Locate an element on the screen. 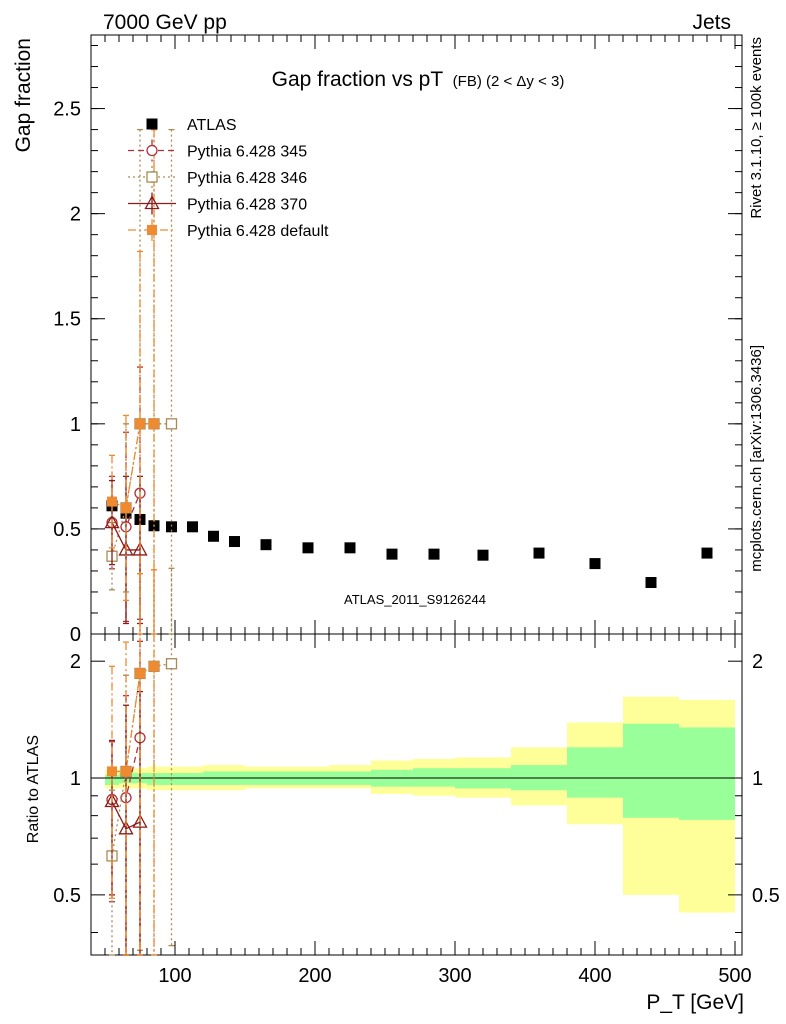 This screenshot has width=786, height=1024. legend-label-pdefault: Pythia 6.428 default is located at coordinates (258, 231).